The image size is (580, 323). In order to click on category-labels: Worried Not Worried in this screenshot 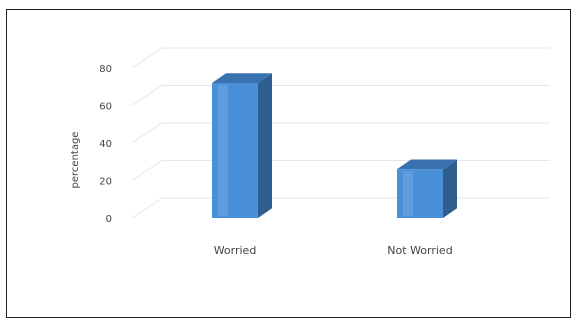, I will do `click(333, 250)`.